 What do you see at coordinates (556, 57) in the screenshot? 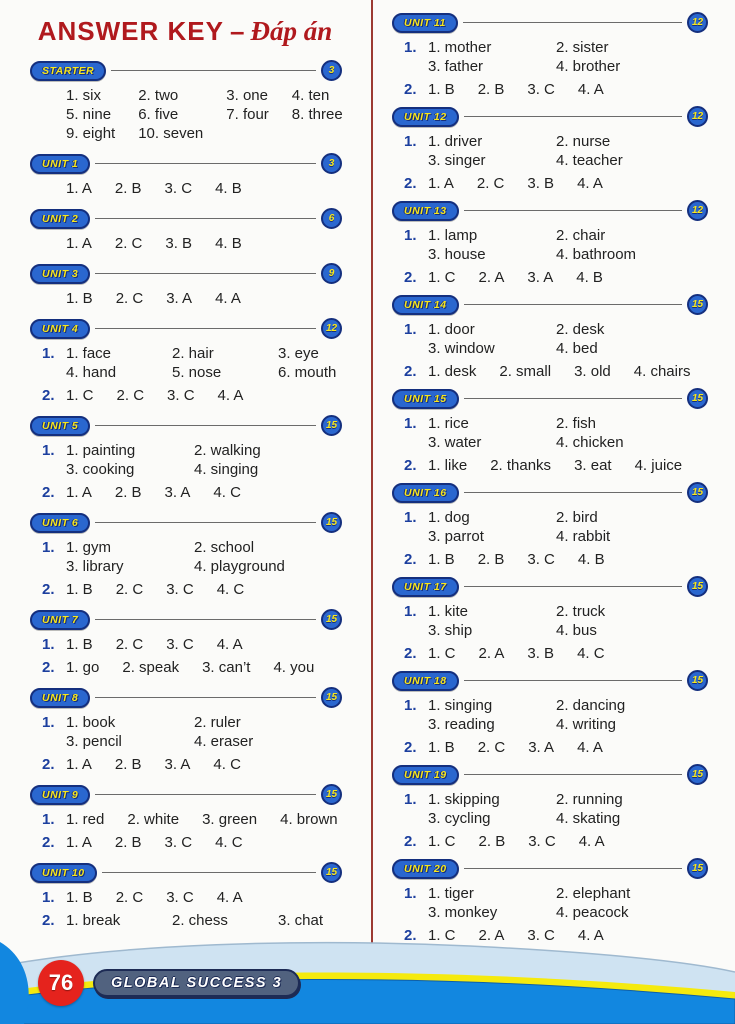
I see `answer-section: 1. 1. mother 2. sister 3. father 4. brother` at bounding box center [556, 57].